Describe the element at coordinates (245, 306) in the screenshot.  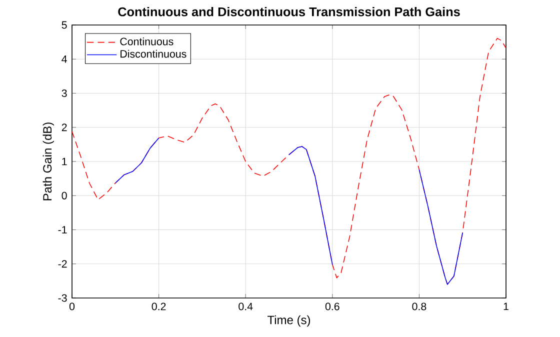
I see `x-tick-label: 0.4` at that location.